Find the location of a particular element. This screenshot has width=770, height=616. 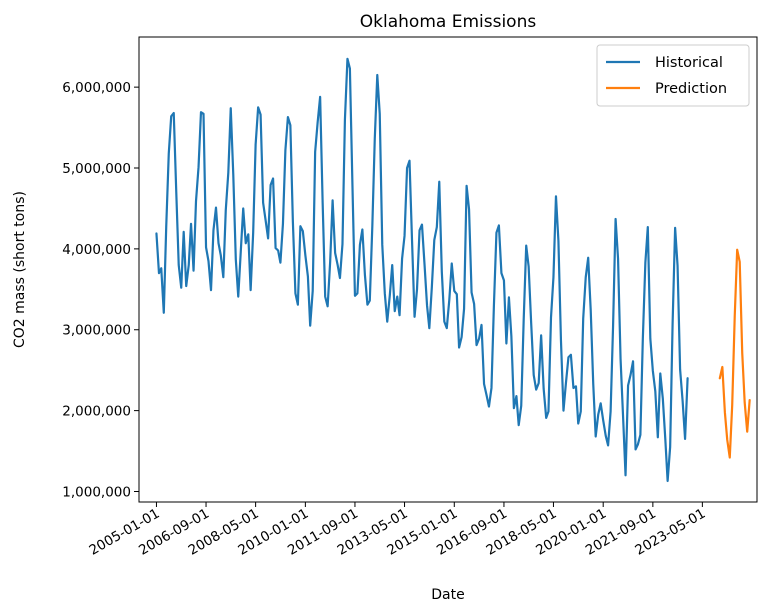

legend: Historical Prediction is located at coordinates (673, 75).